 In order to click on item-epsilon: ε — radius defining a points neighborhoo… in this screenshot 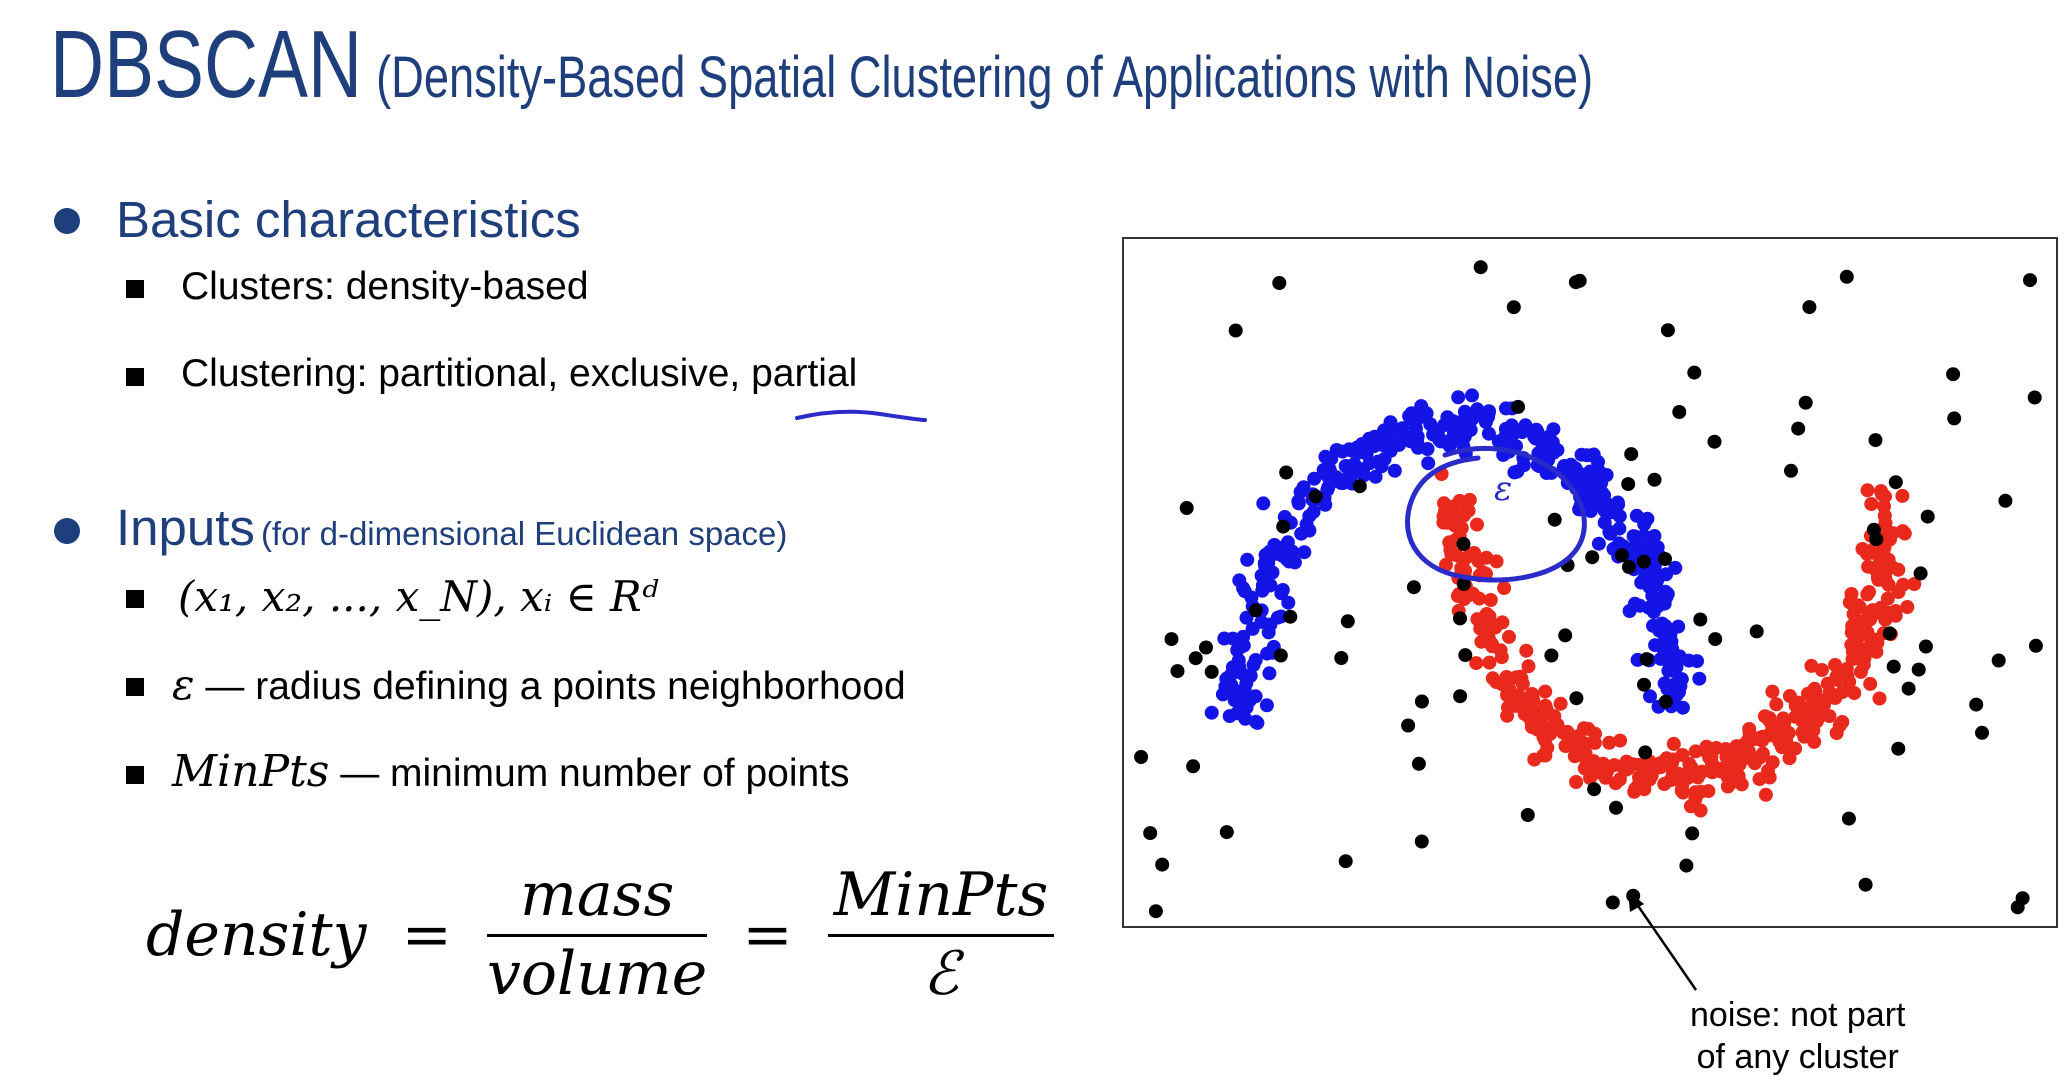, I will do `click(539, 684)`.